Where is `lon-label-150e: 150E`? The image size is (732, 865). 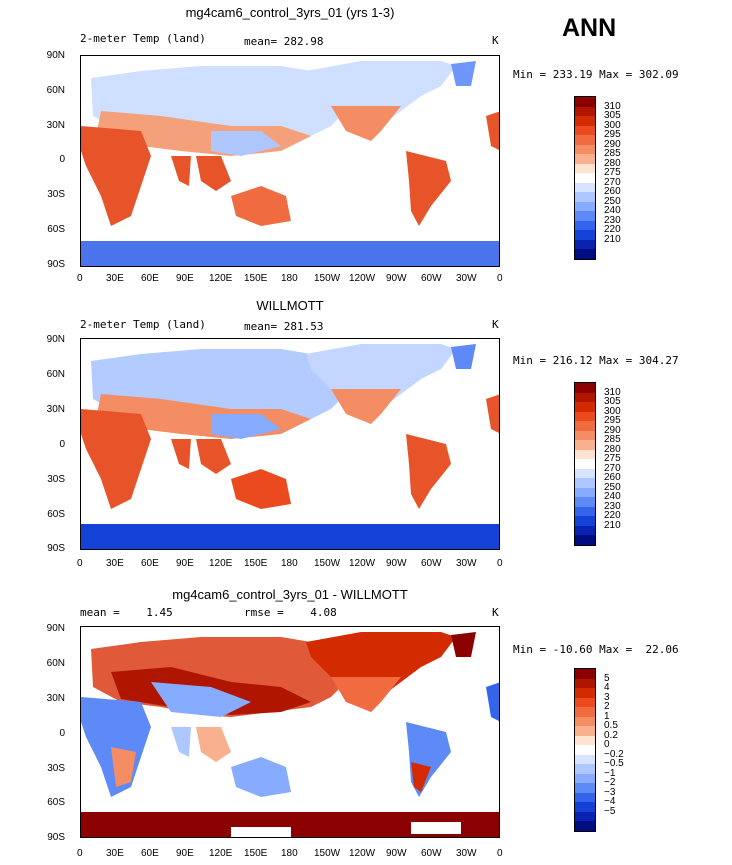
lon-label-150e: 150E is located at coordinates (256, 278).